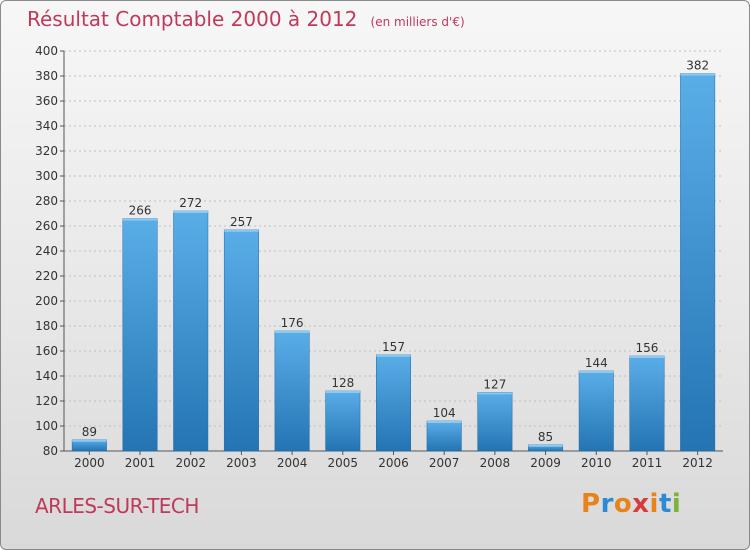 The image size is (750, 550). Describe the element at coordinates (46, 51) in the screenshot. I see `y-tick-label: 400` at that location.